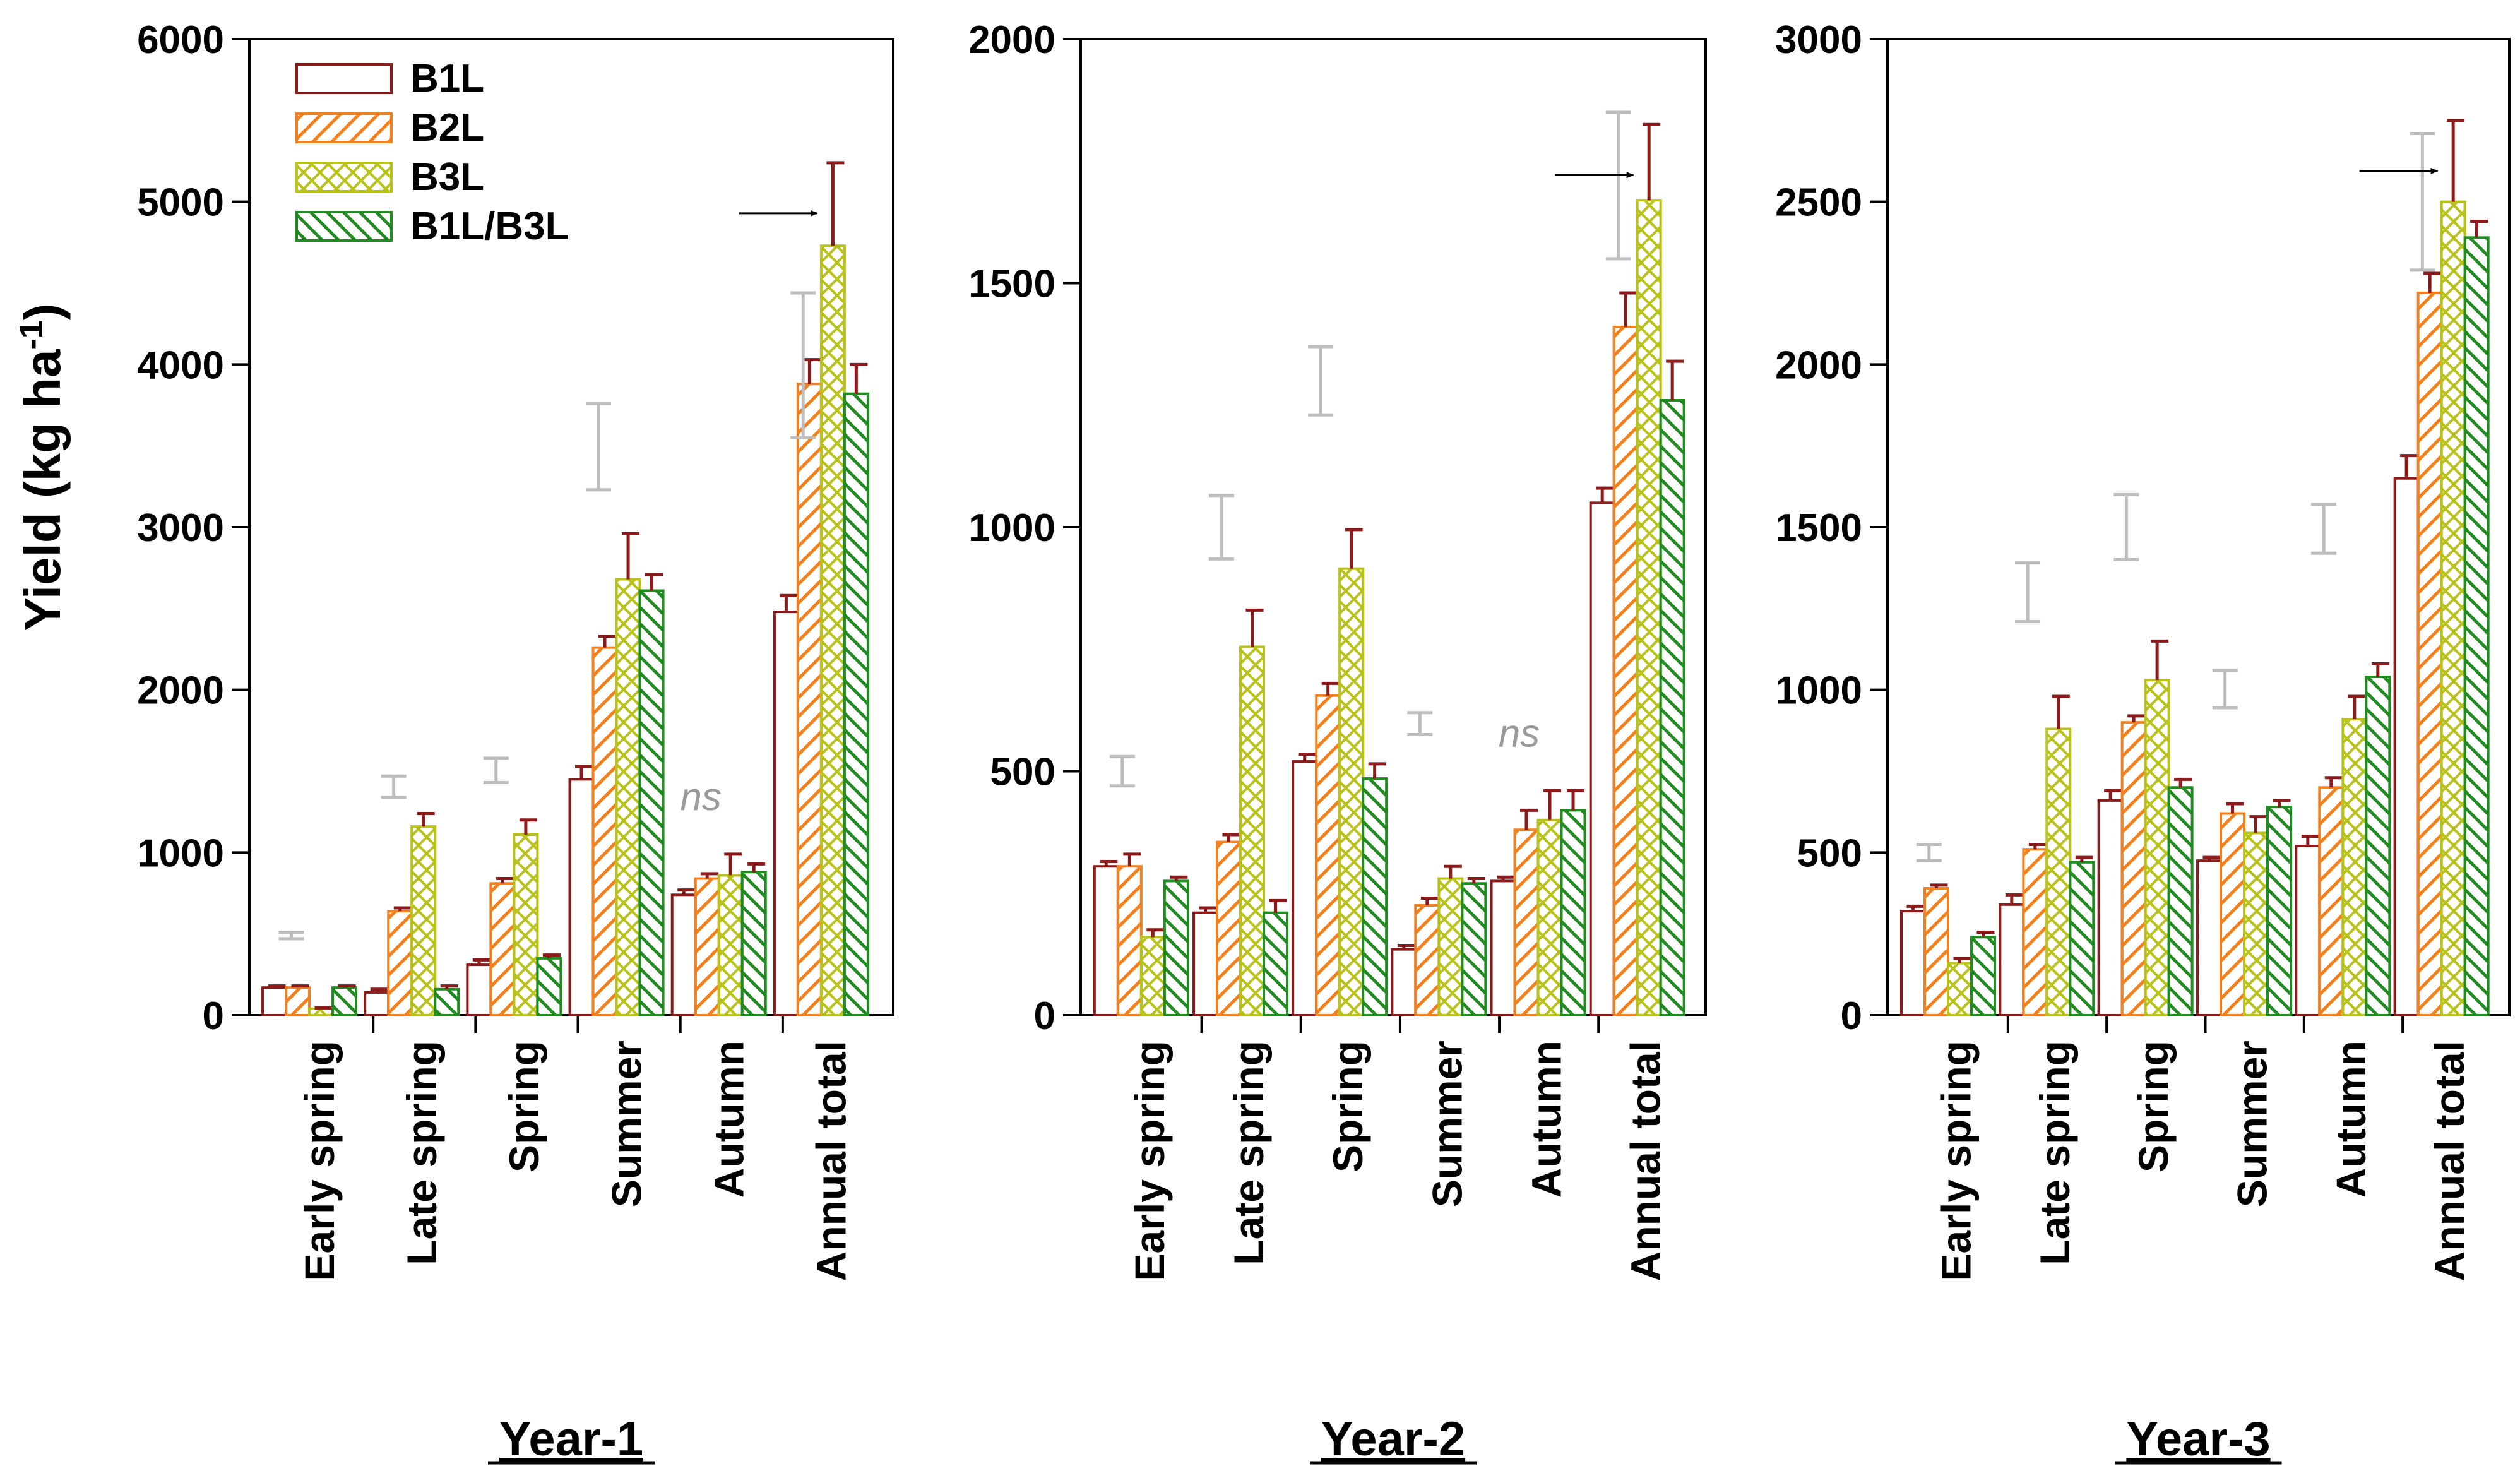 The width and height of the screenshot is (2520, 1478). I want to click on y-axis-title-main: Yield (kg ha, so click(43, 490).